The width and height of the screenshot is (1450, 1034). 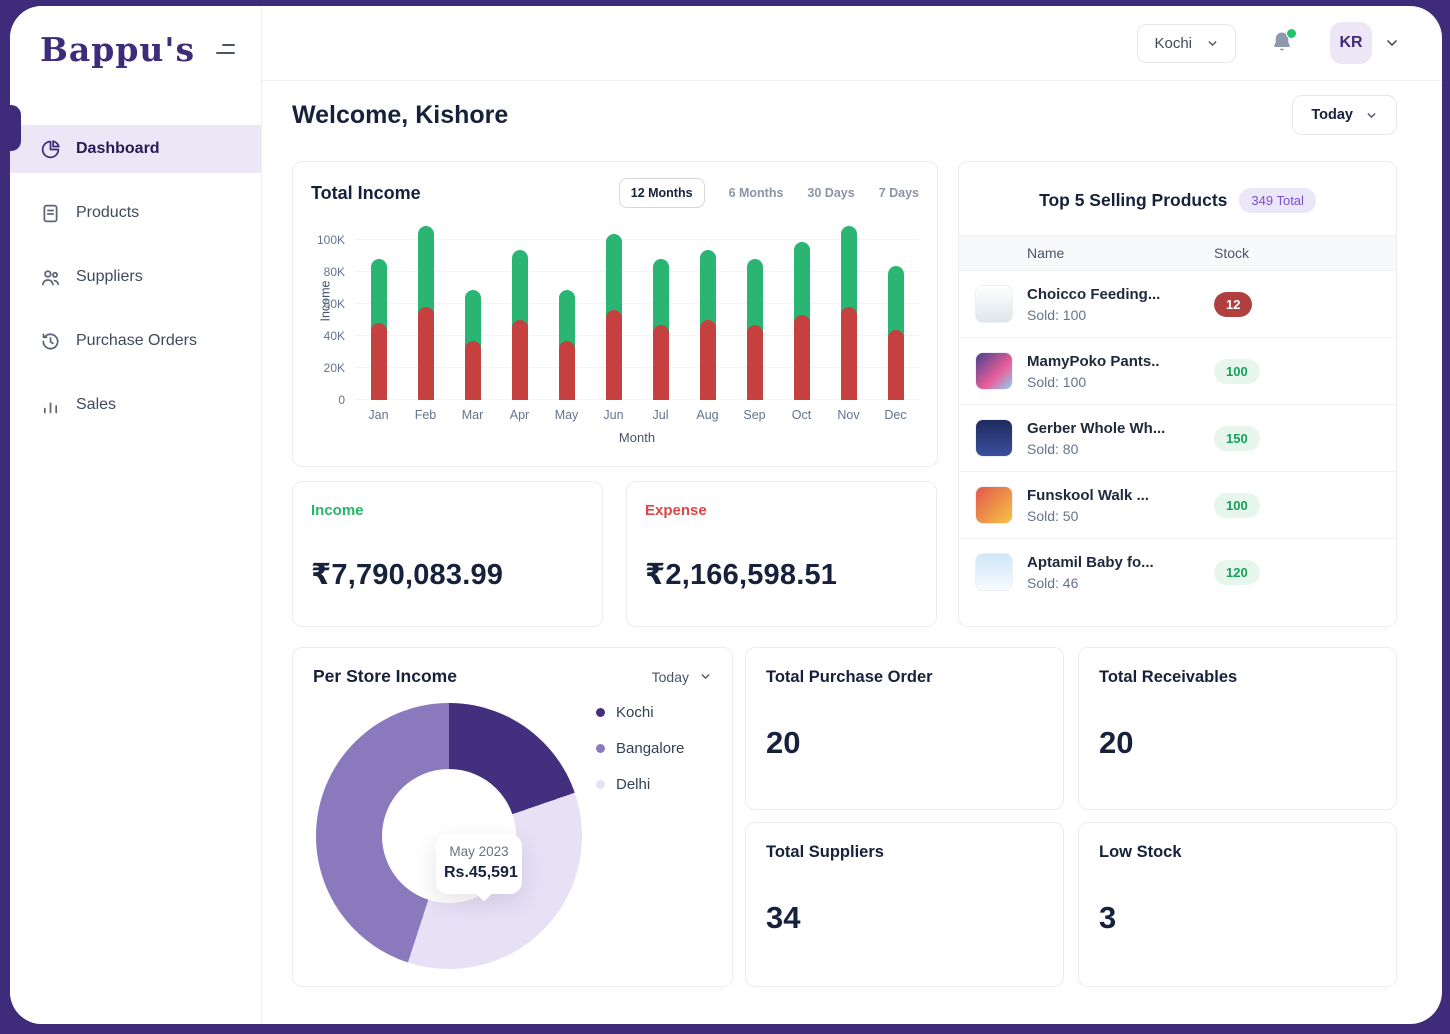 I want to click on date-range-label: Today, so click(x=1332, y=115).